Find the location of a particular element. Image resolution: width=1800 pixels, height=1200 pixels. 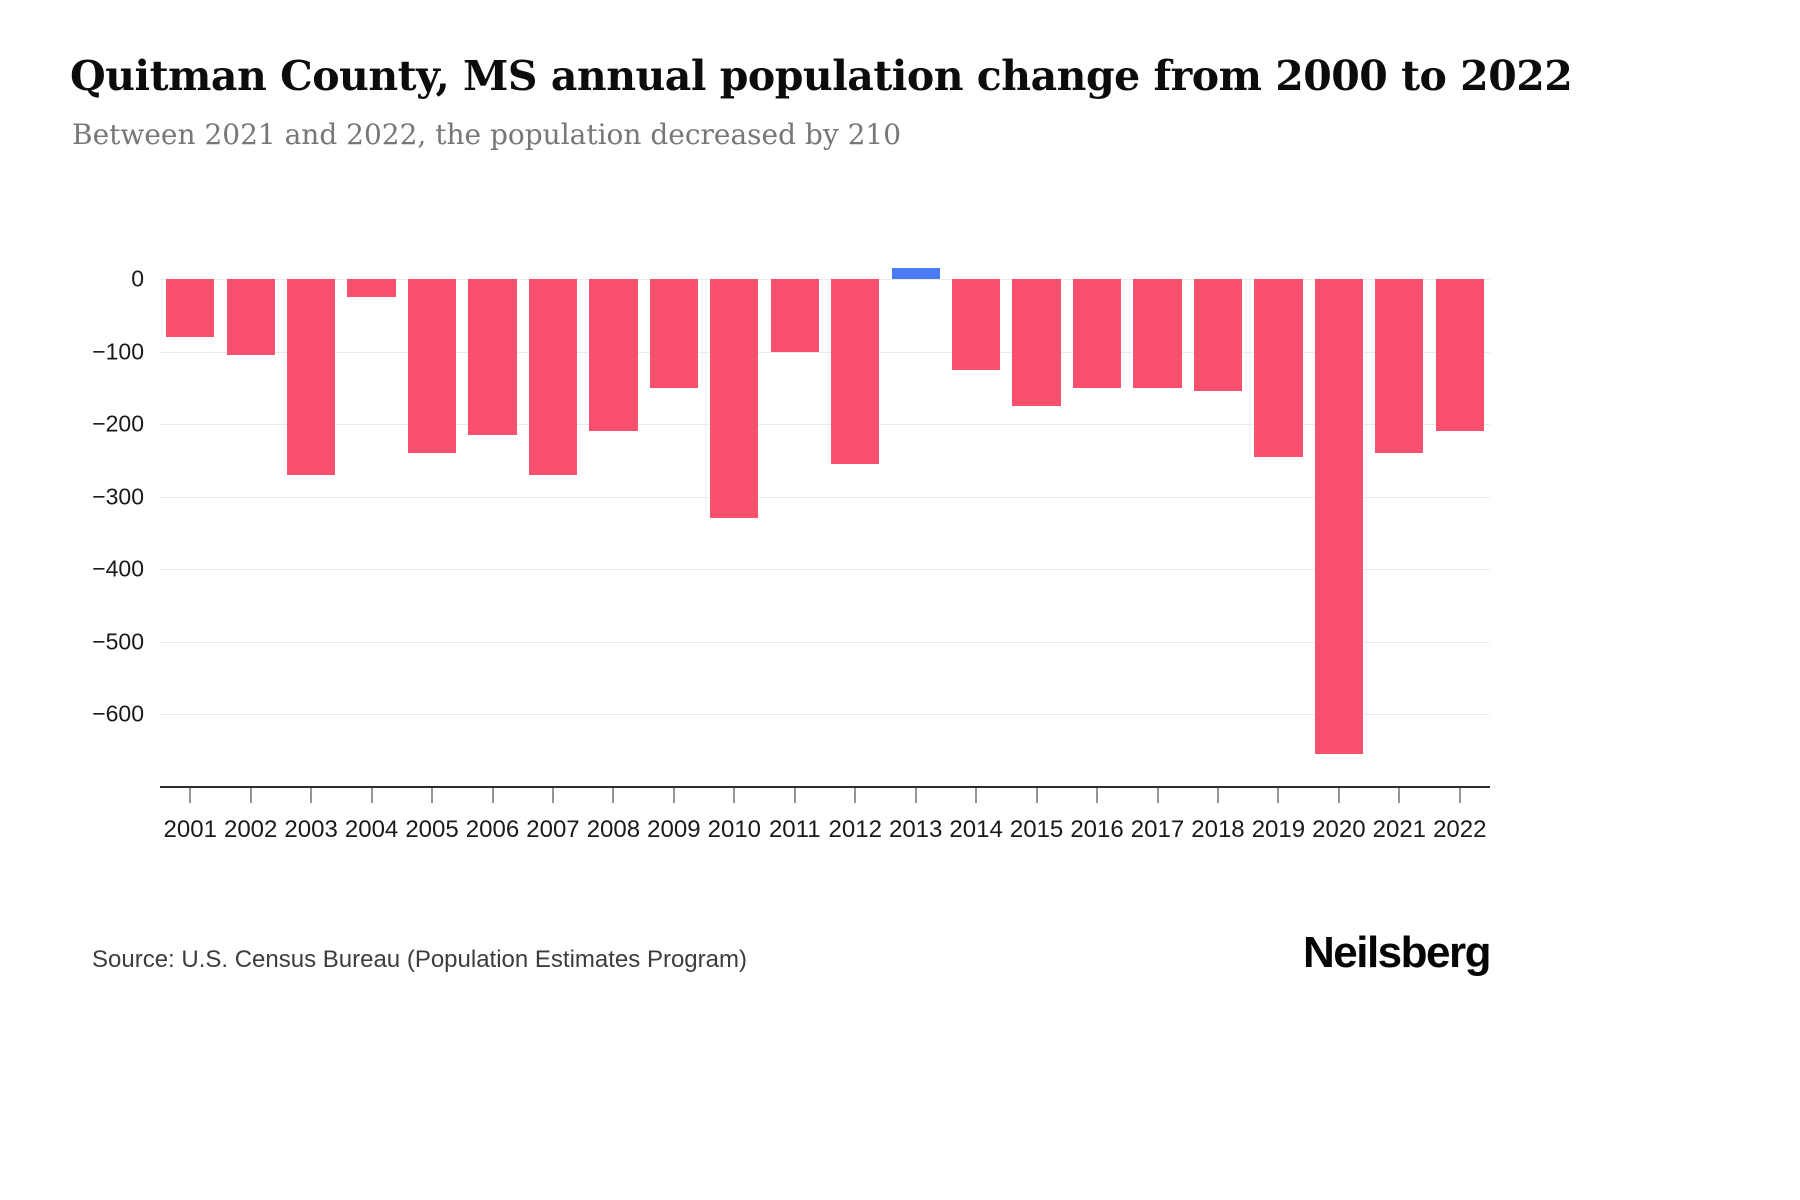

x-tick-2017 is located at coordinates (1157, 795).